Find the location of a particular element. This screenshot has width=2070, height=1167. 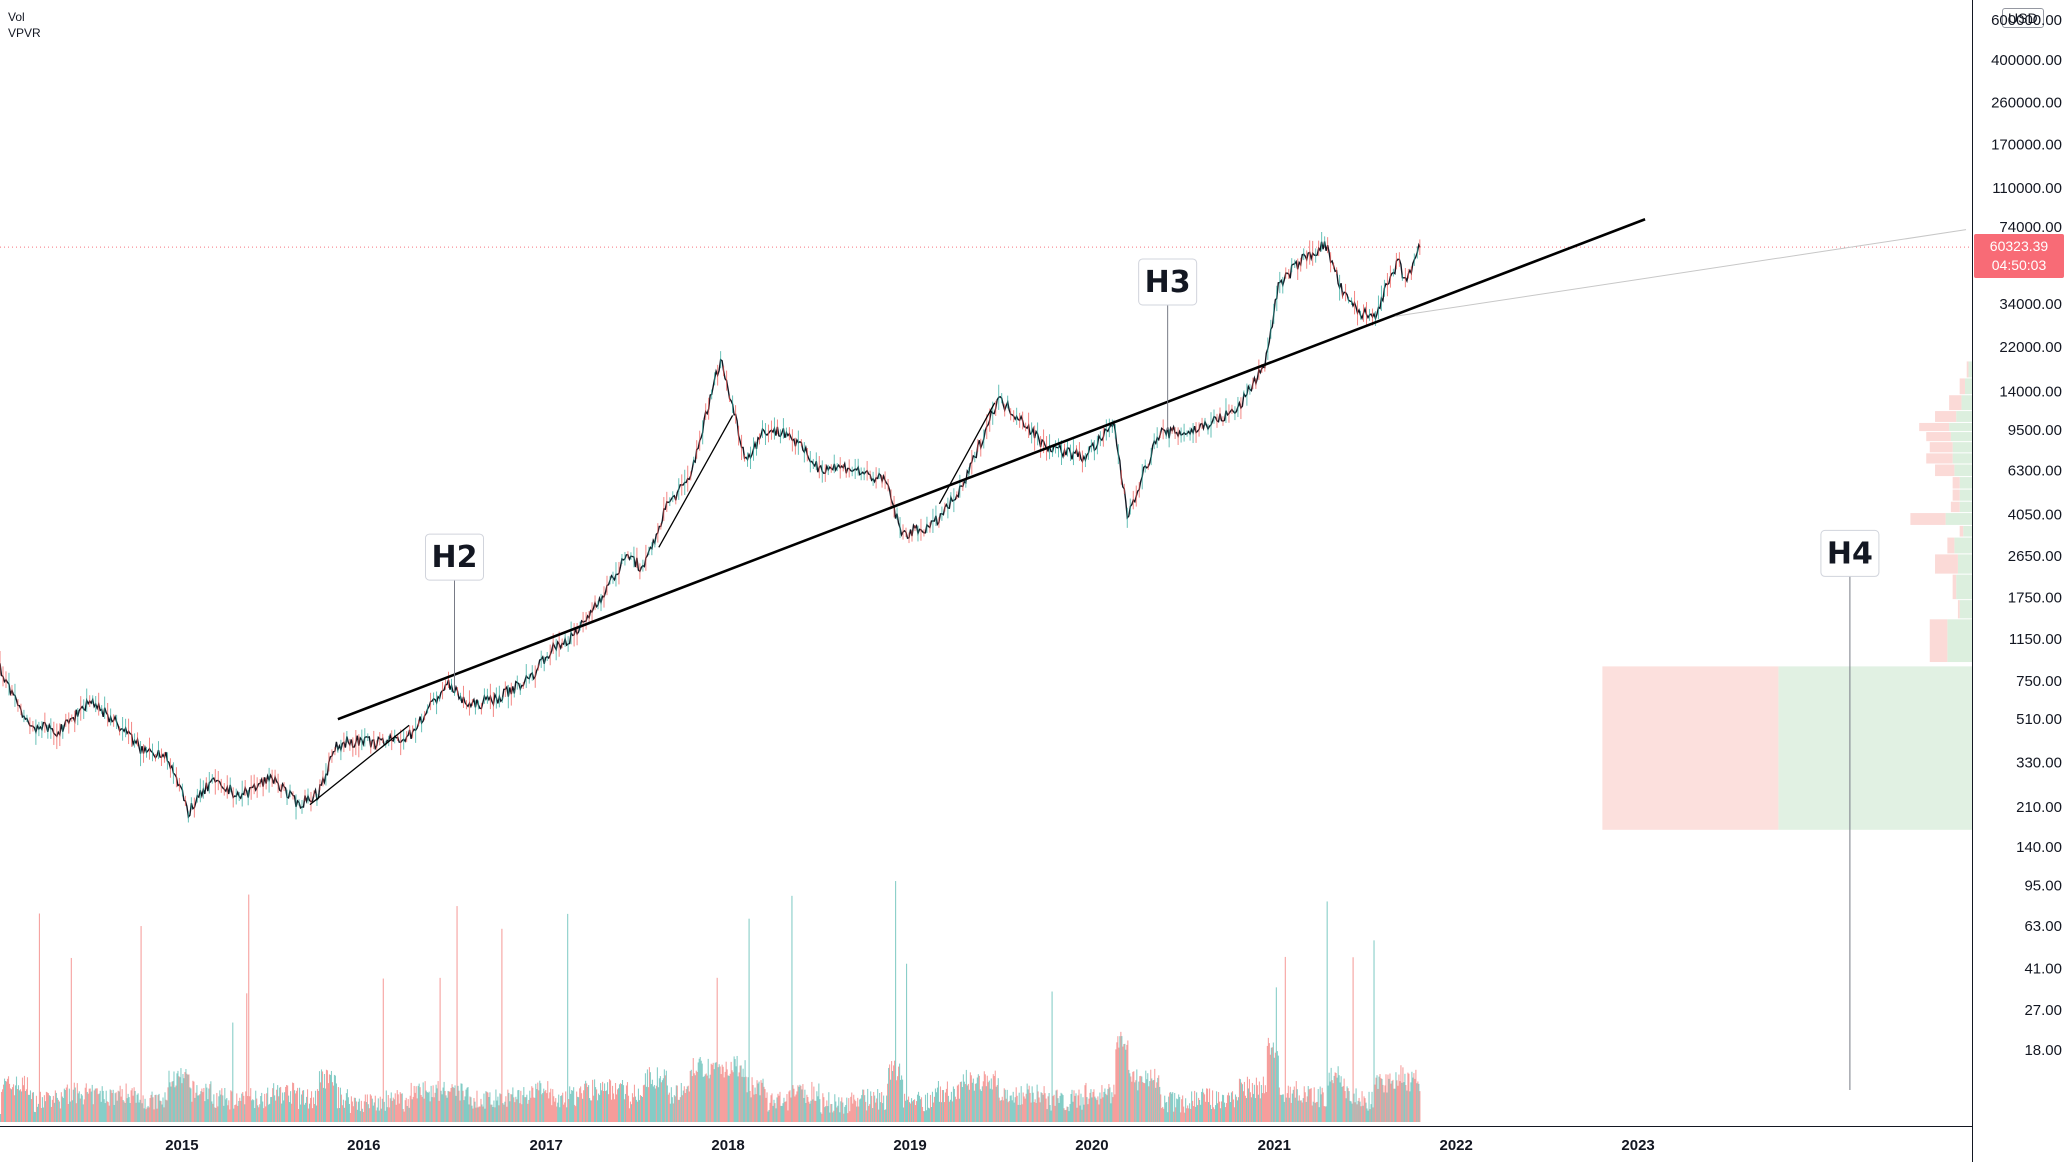

legend-vol: Vol is located at coordinates (16, 17).